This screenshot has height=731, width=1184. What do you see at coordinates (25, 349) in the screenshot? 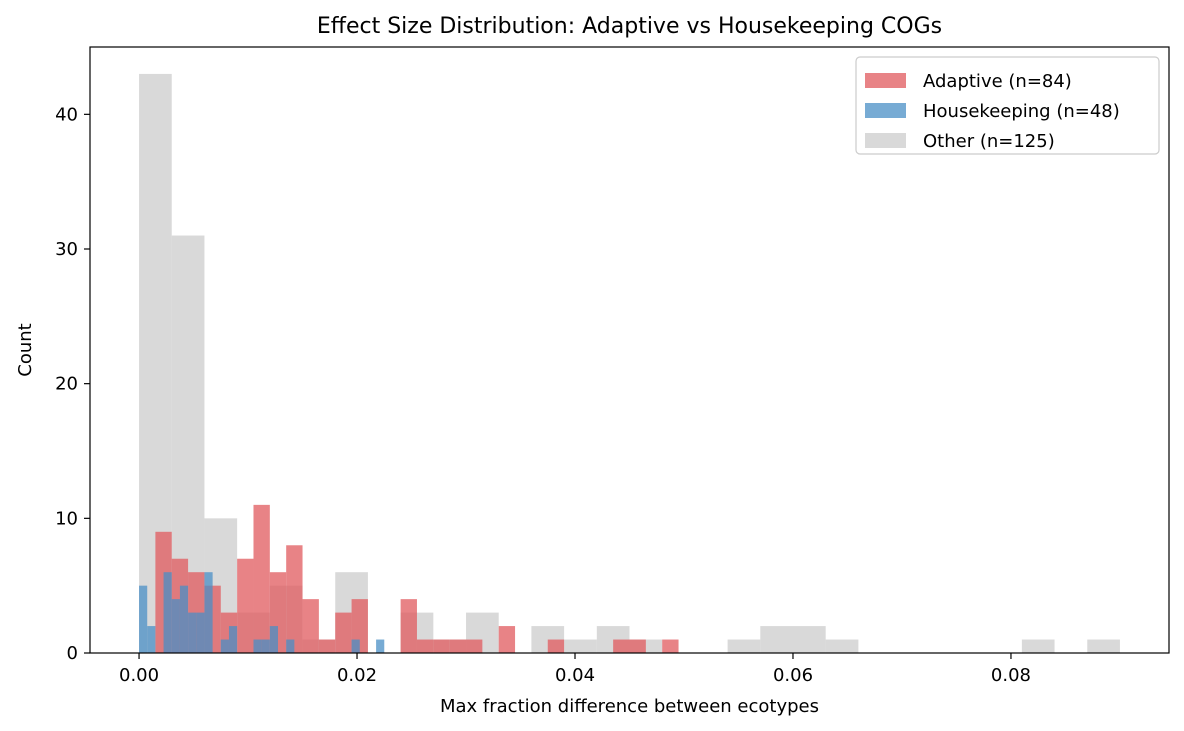
I see `y-axis-label: Count` at bounding box center [25, 349].